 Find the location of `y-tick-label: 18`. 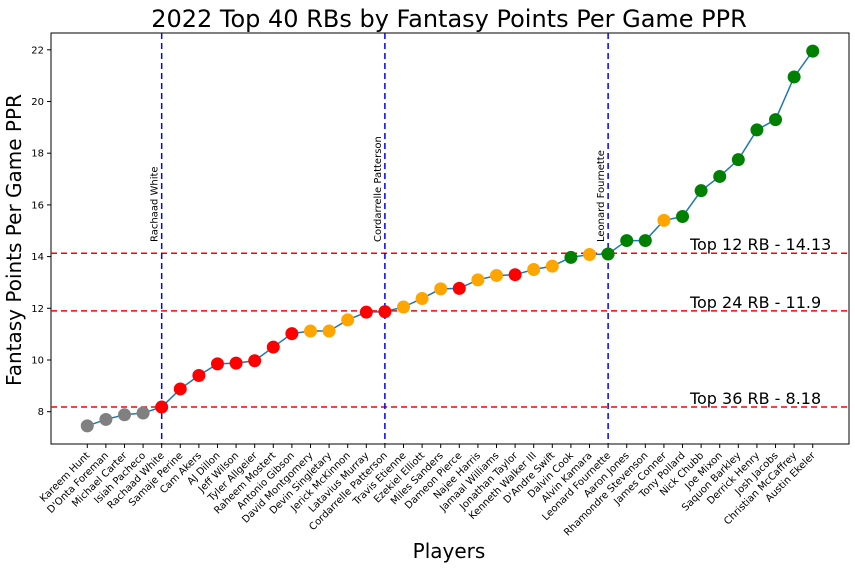

y-tick-label: 18 is located at coordinates (37, 154).